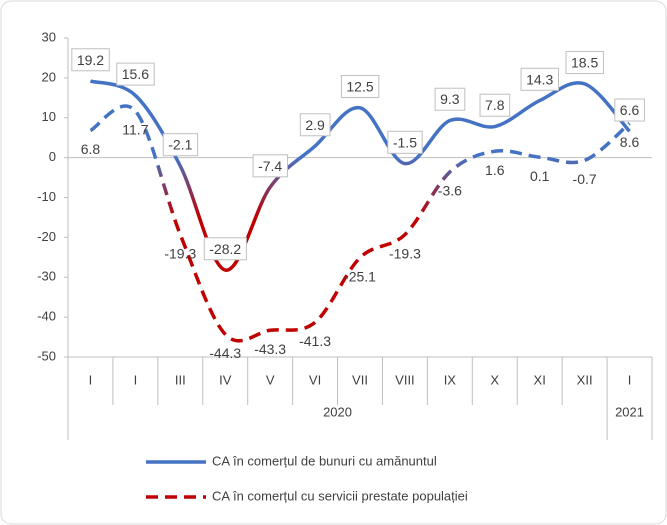 This screenshot has height=525, width=667. What do you see at coordinates (49, 116) in the screenshot?
I see `y-tick-label: 10` at bounding box center [49, 116].